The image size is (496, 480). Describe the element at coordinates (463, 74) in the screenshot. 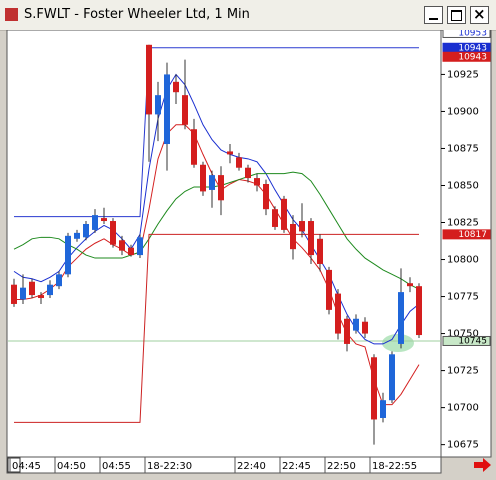

I see `y-tick-label: 10925` at that location.